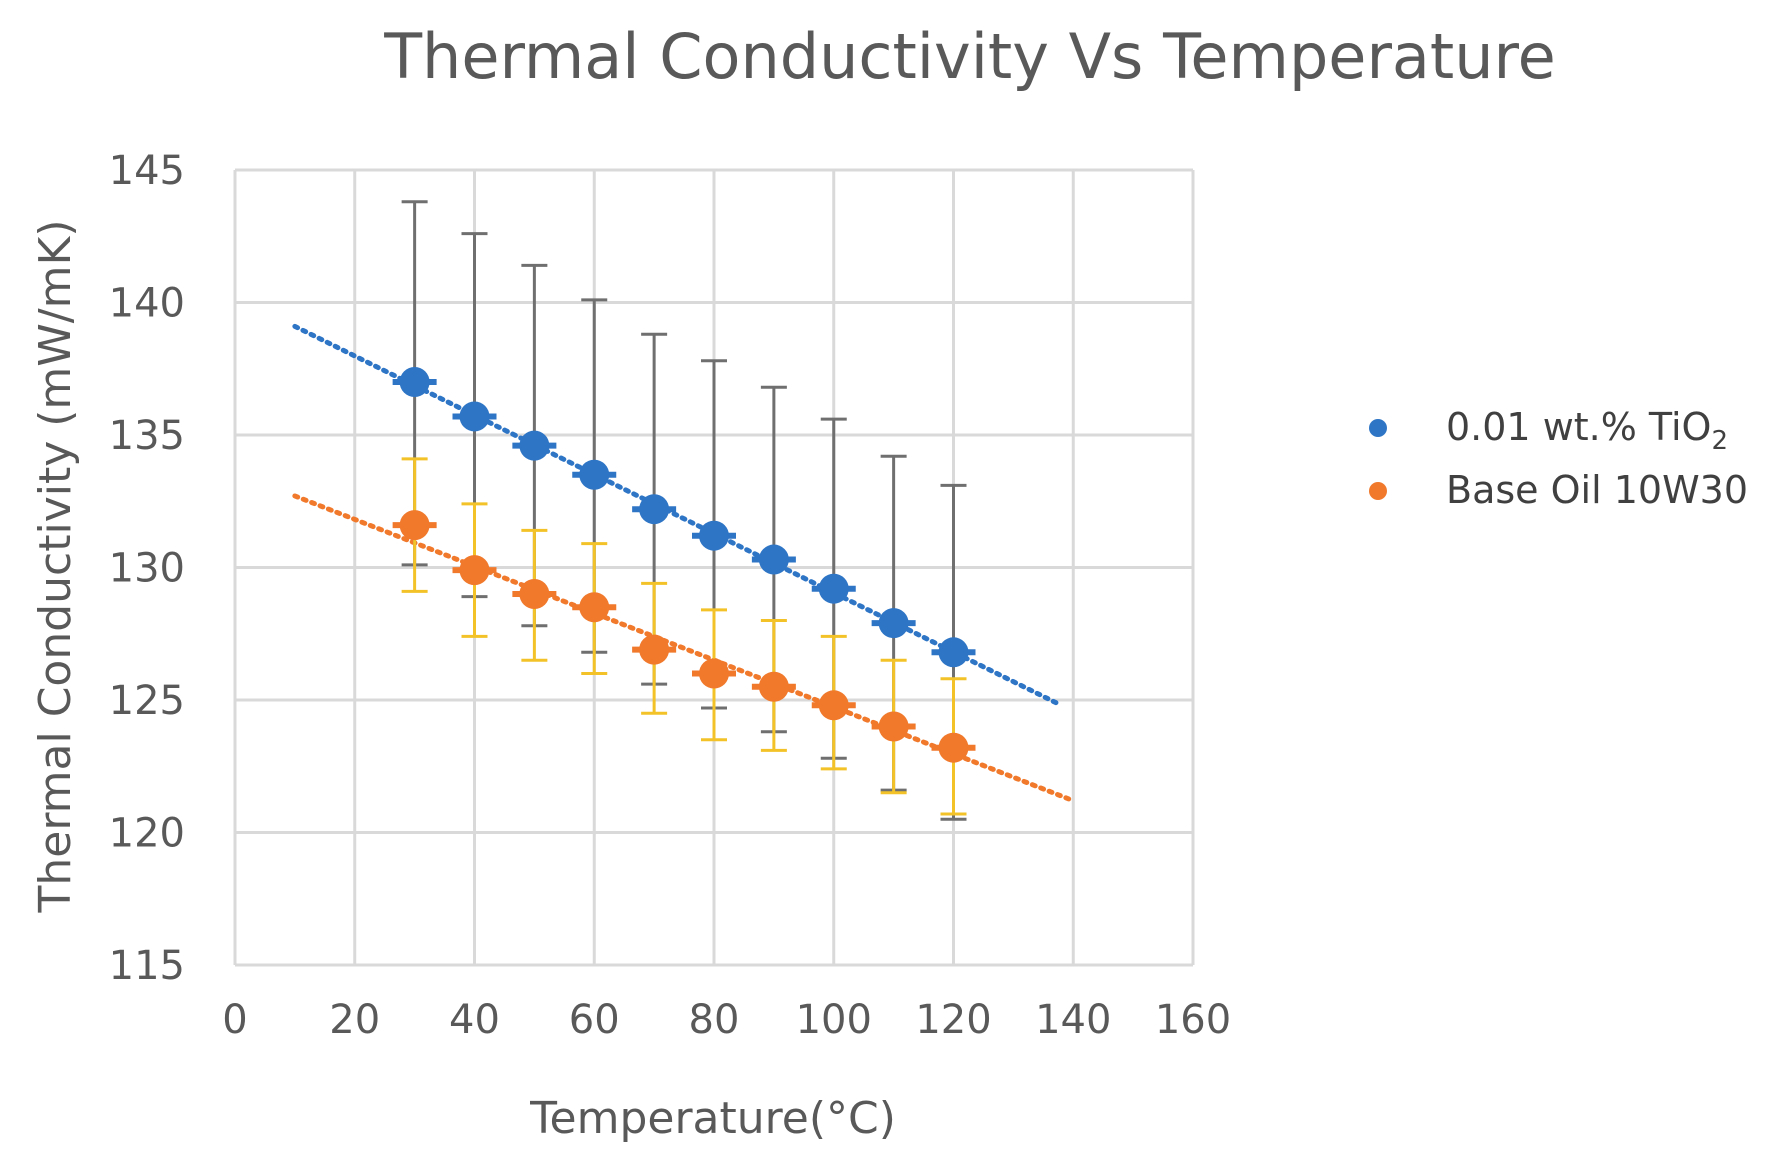 The image size is (1783, 1152). Describe the element at coordinates (147, 701) in the screenshot. I see `y-tick-label: 125` at that location.